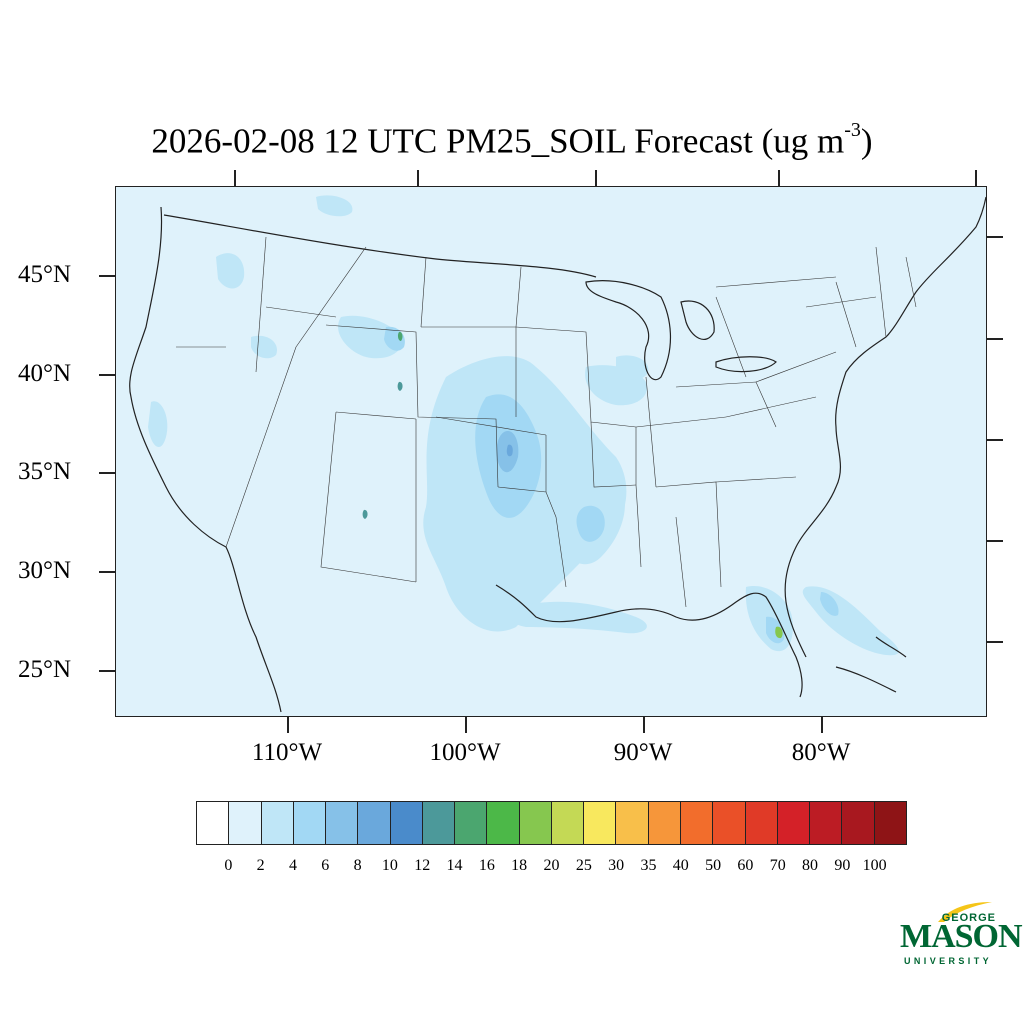 The height and width of the screenshot is (1024, 1024). Describe the element at coordinates (745, 865) in the screenshot. I see `legend-label: 60` at that location.